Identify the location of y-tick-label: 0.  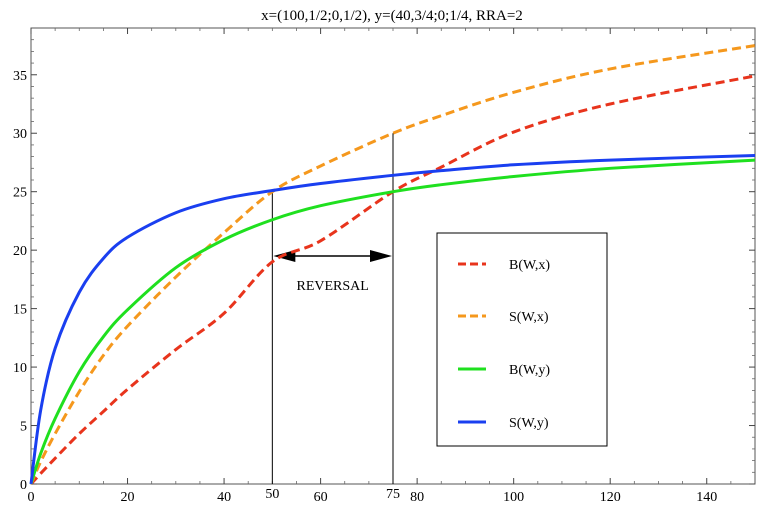
(23, 485).